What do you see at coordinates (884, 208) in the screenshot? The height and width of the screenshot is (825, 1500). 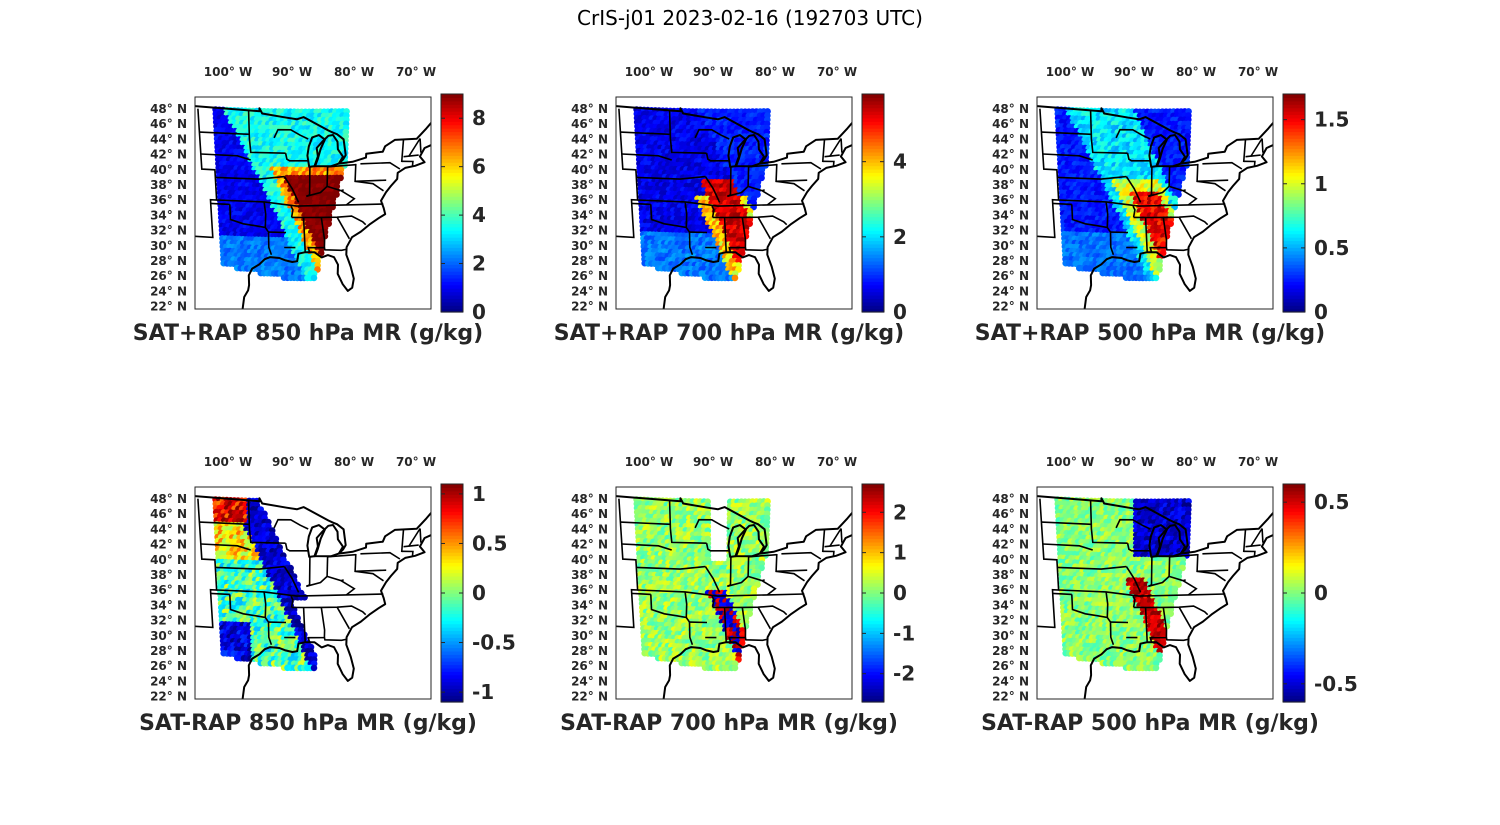 I see `colorbar: 0 2 4` at bounding box center [884, 208].